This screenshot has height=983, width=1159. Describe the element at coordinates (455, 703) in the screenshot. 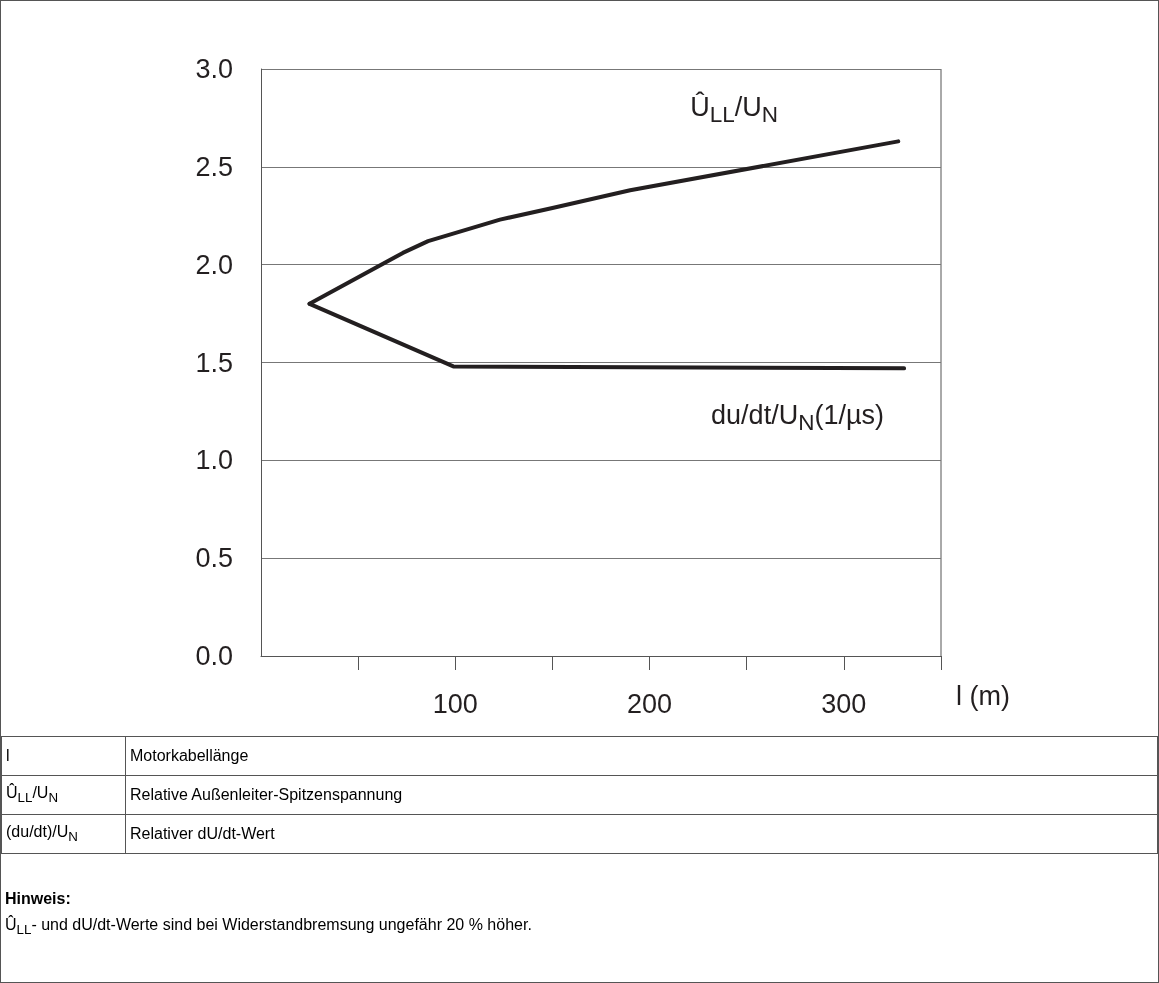

I see `x-tick-label: 100` at that location.